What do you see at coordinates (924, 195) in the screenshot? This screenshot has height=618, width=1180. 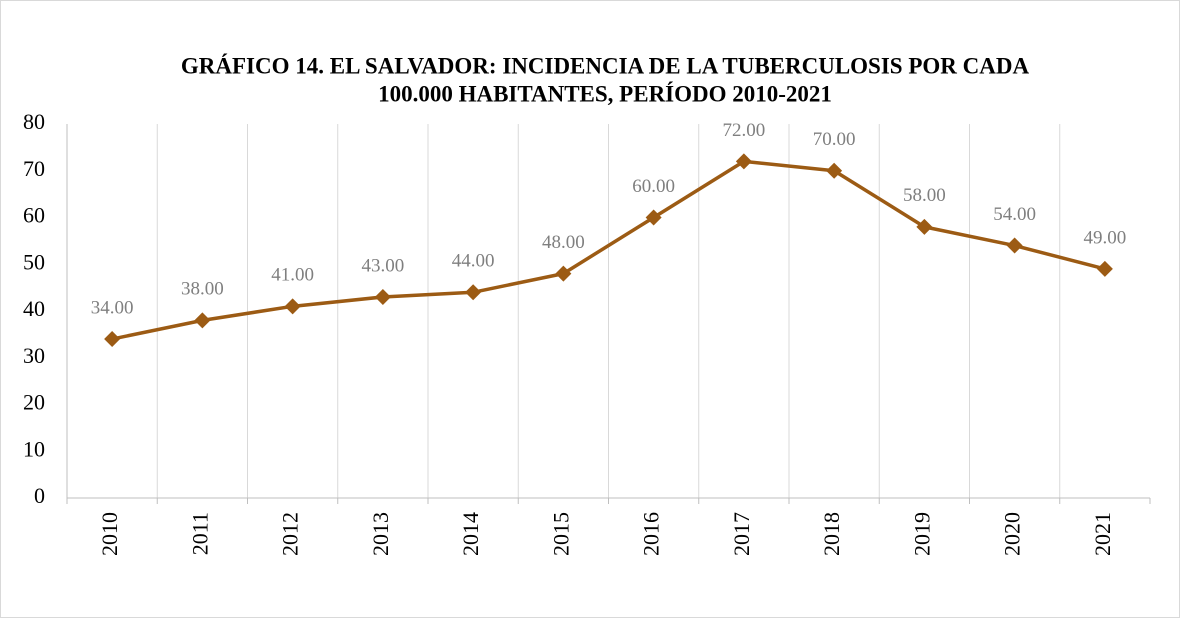 I see `data-label: 58.00` at bounding box center [924, 195].